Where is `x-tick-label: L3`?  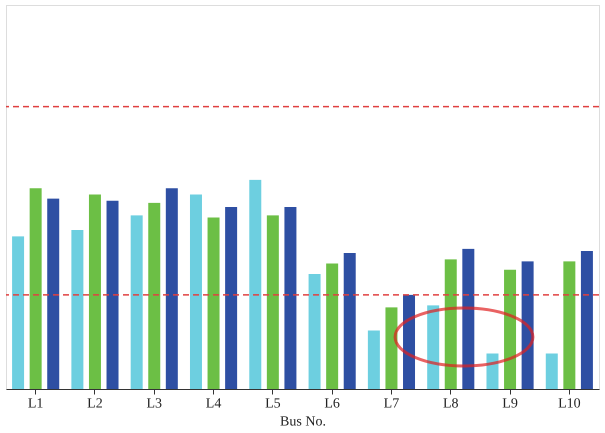
x-tick-label: L3 is located at coordinates (154, 404).